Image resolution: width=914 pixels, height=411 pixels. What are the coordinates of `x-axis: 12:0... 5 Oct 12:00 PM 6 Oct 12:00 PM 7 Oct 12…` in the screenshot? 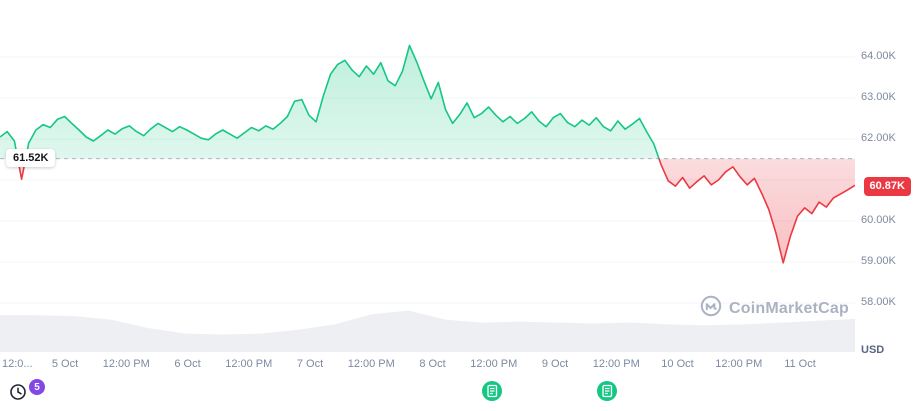 It's located at (430, 366).